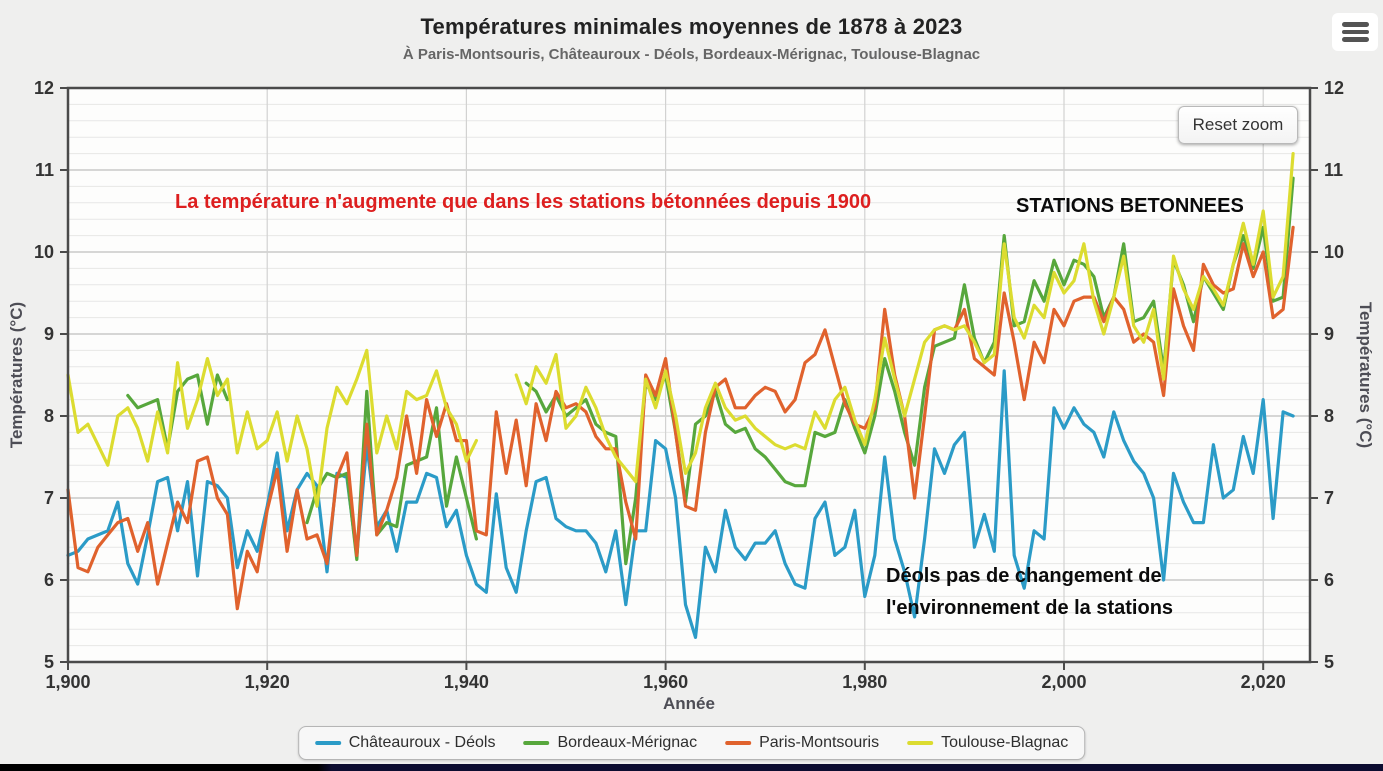  What do you see at coordinates (691, 767) in the screenshot?
I see `bottom-window-edge` at bounding box center [691, 767].